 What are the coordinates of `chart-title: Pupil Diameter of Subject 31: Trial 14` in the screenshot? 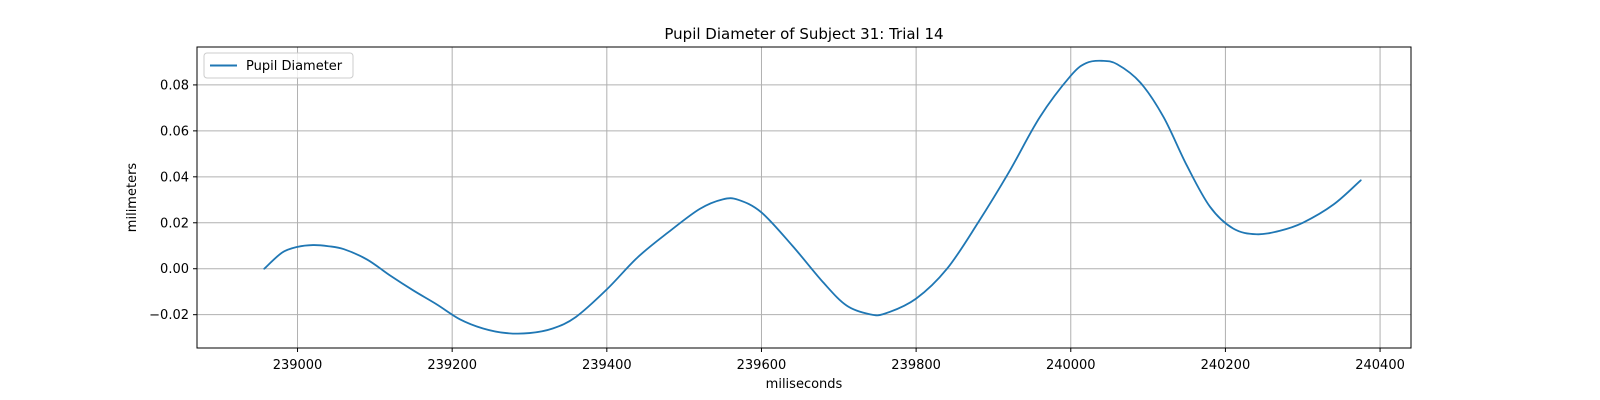 It's located at (803, 34).